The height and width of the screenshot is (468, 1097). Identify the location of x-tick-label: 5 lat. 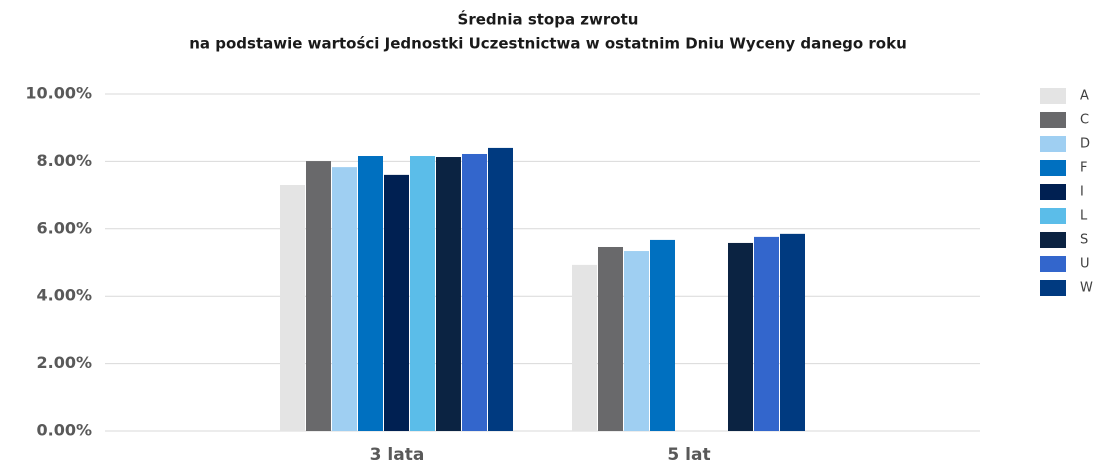
(688, 454).